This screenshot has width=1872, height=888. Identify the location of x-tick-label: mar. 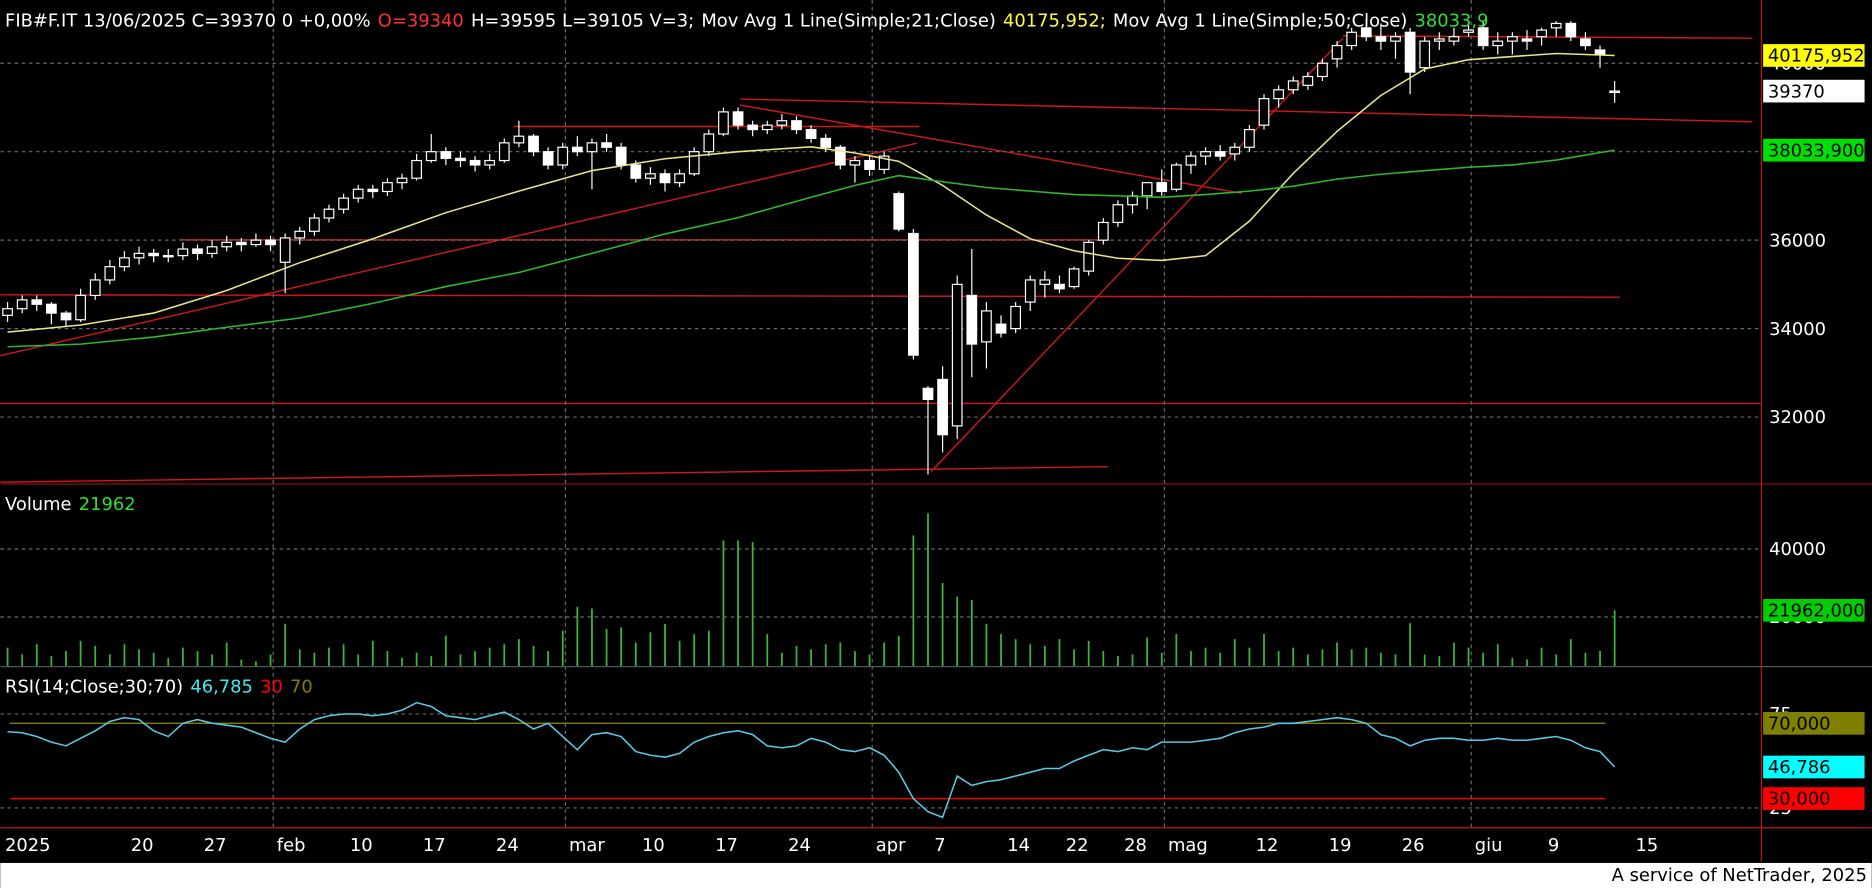
(587, 845).